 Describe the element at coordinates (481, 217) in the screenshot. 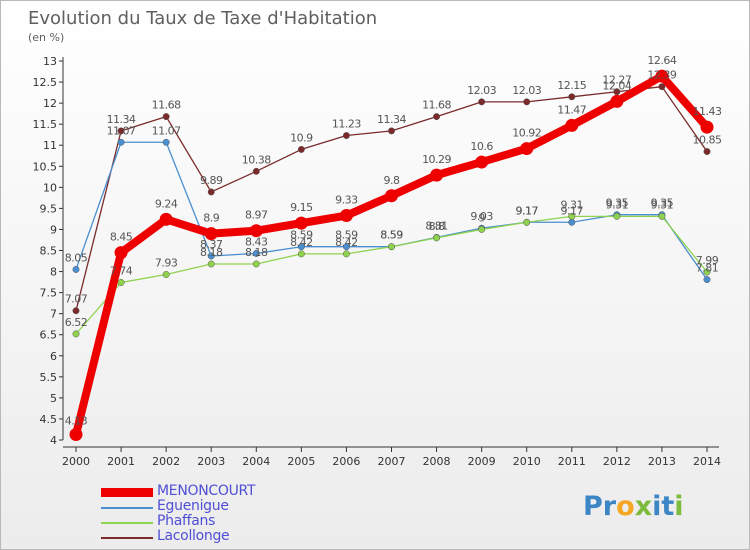

I see `data-label-phaffans: 9` at that location.